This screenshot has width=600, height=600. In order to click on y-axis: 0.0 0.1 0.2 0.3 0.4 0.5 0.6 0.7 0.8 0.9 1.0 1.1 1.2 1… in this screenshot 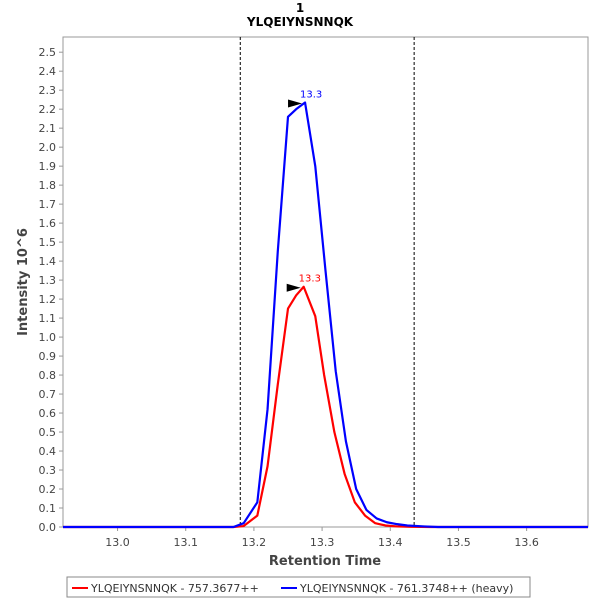, I will do `click(51, 290)`.